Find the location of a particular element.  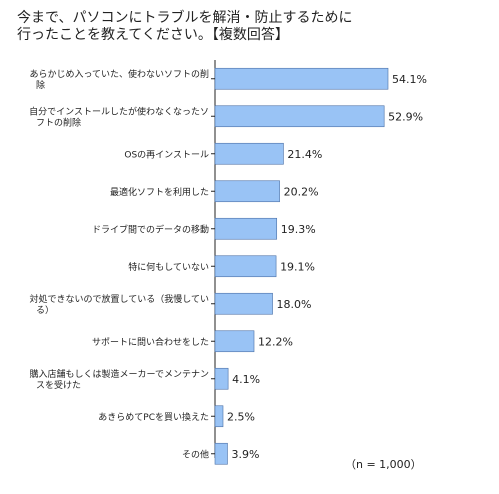

category-label: その他 is located at coordinates (195, 454).